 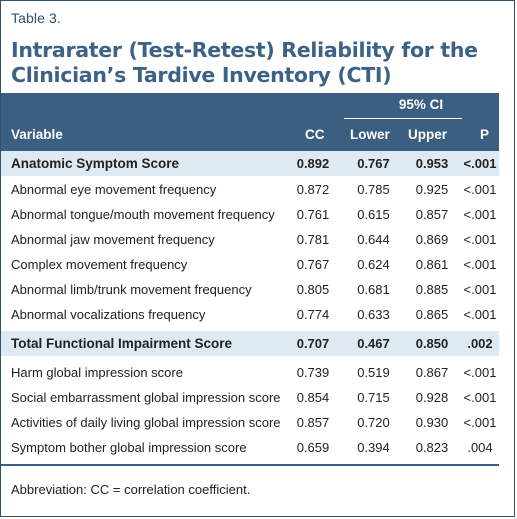 I want to click on header-p: P, so click(x=485, y=134).